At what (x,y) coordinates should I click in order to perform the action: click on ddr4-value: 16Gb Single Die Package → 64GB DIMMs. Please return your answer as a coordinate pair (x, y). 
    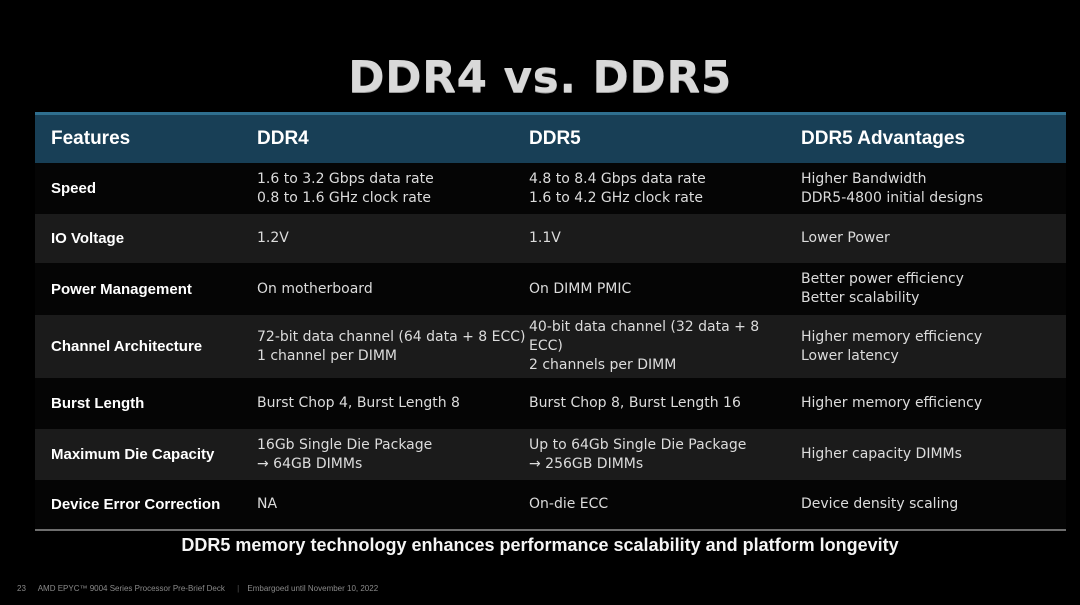
    Looking at the image, I should click on (377, 455).